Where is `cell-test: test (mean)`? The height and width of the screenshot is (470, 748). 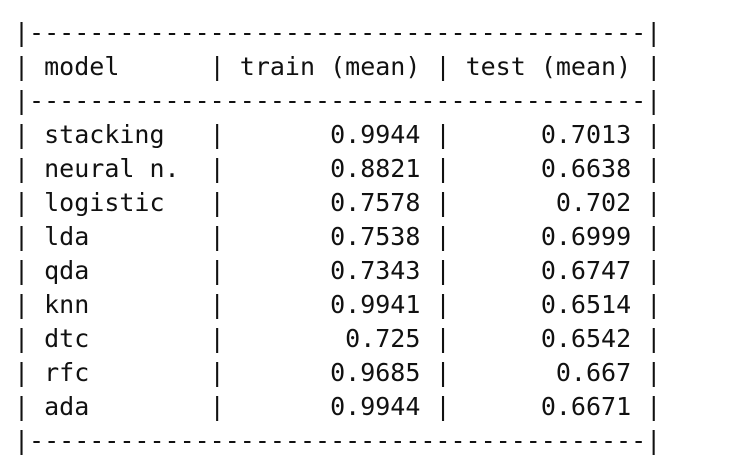
cell-test: test (mean) is located at coordinates (548, 66).